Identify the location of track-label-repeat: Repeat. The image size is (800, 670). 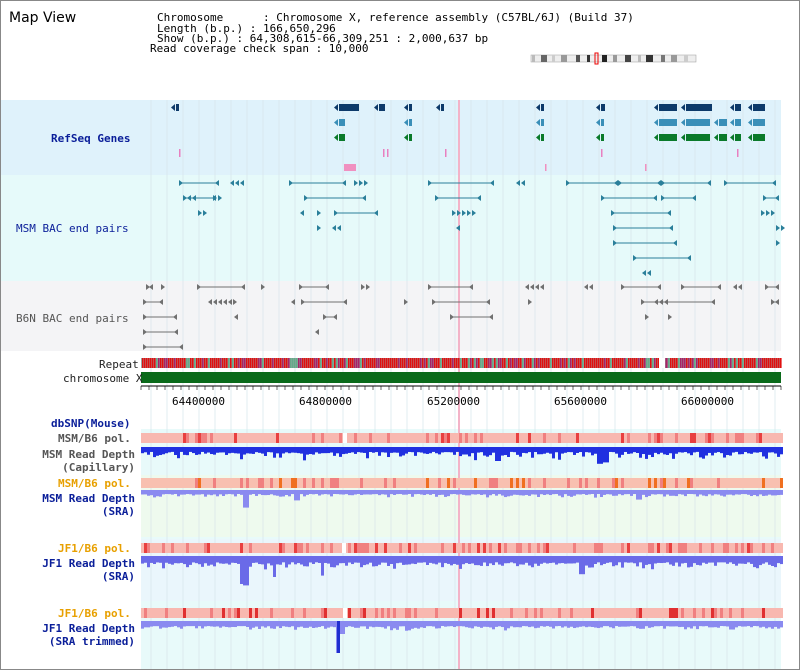
(119, 364).